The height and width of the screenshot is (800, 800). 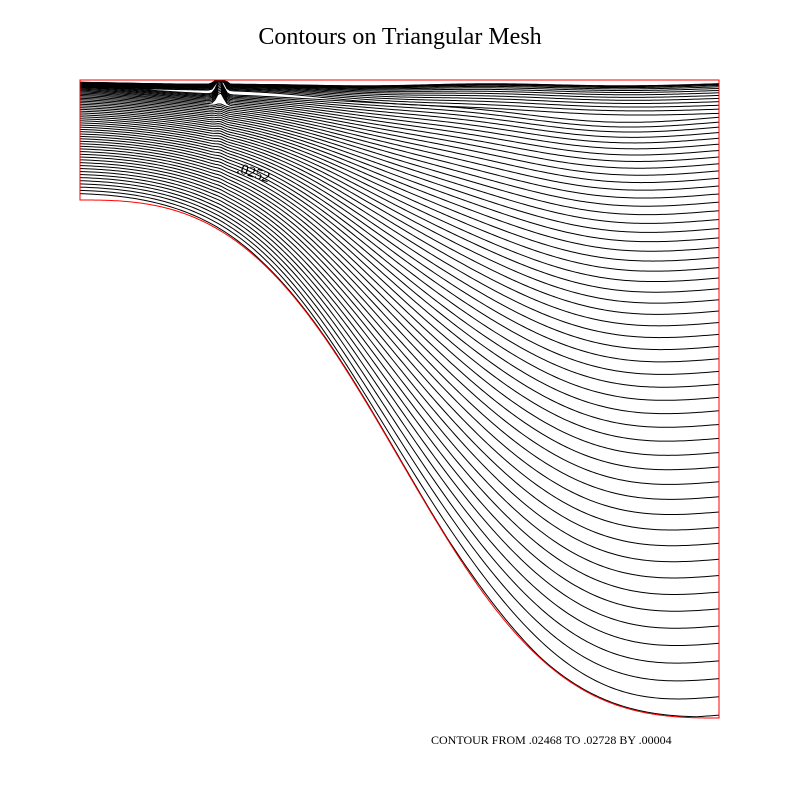 What do you see at coordinates (400, 37) in the screenshot?
I see `plot-title: Contours on Triangular Mesh` at bounding box center [400, 37].